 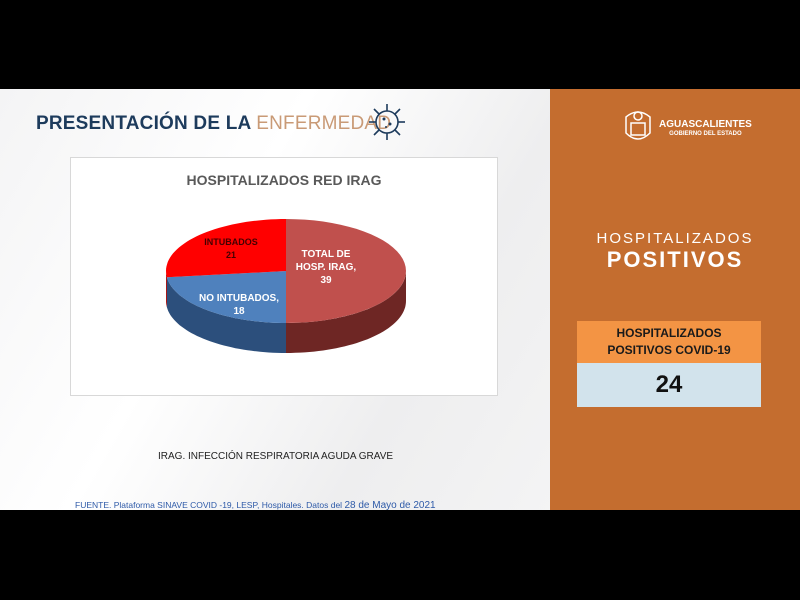 I want to click on label-no-intubados: NO INTUBADOS, 18, so click(x=239, y=305).